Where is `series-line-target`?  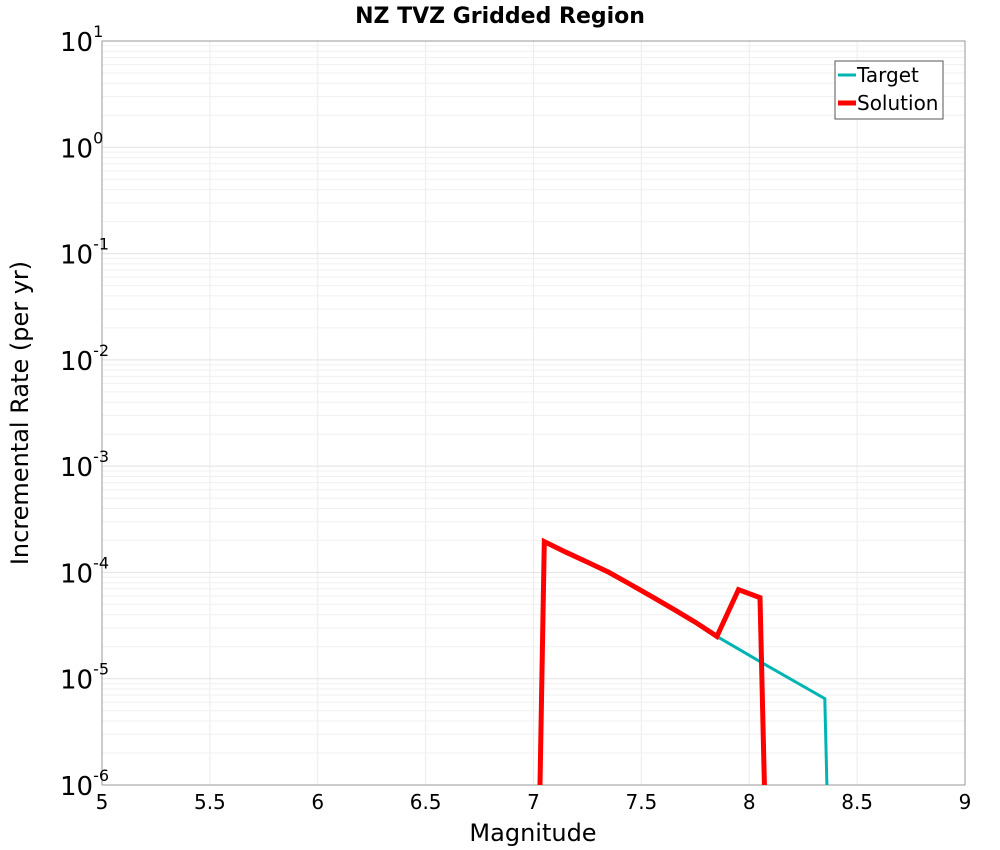
series-line-target is located at coordinates (772, 710).